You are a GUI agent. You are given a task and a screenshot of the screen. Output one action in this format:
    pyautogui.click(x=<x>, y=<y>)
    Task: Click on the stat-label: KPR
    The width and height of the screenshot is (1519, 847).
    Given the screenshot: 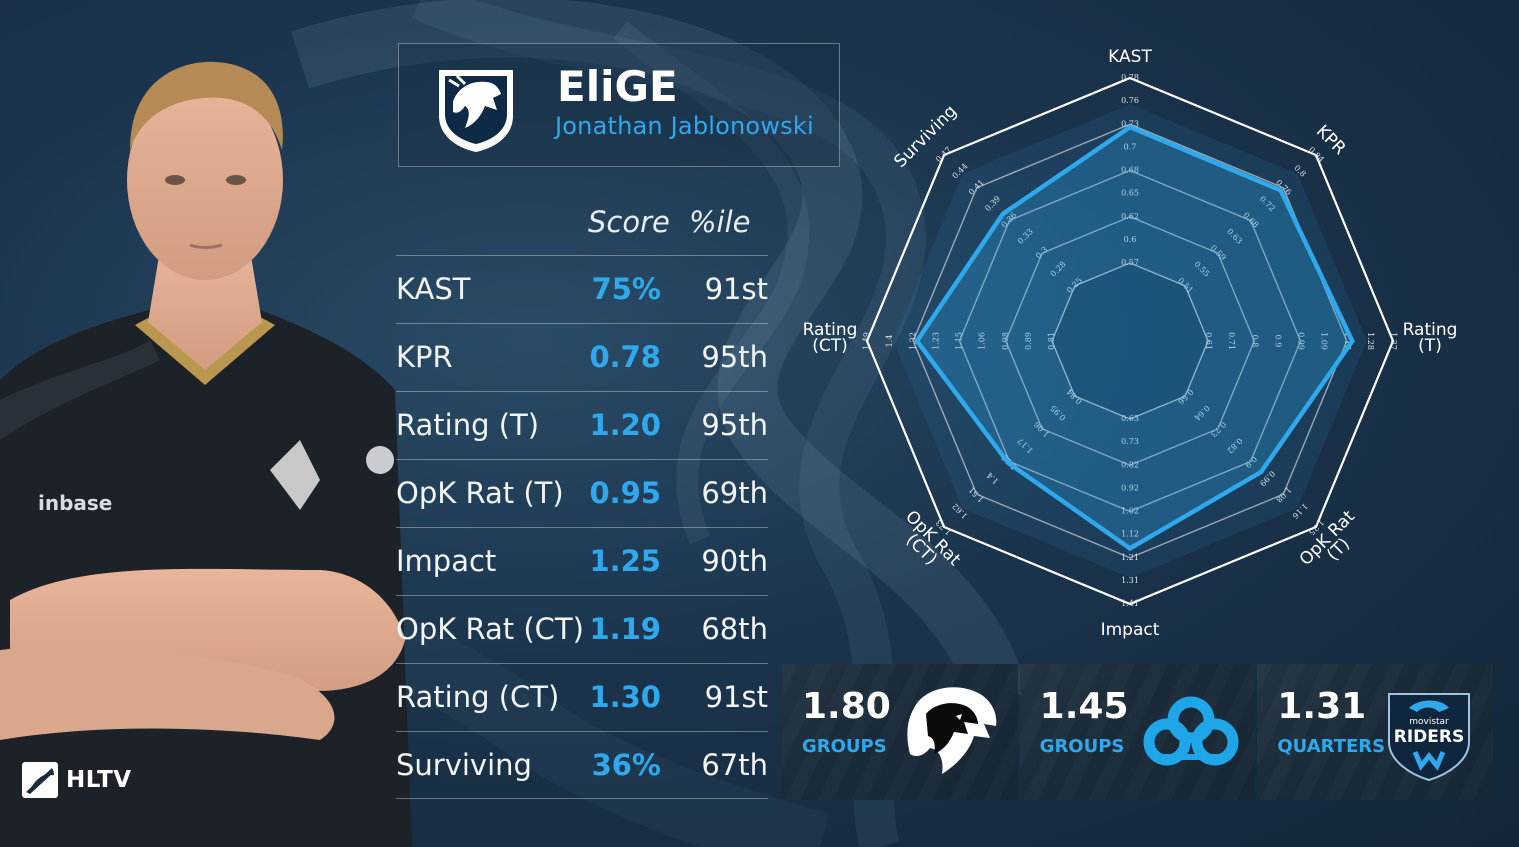 What is the action you would take?
    pyautogui.click(x=424, y=357)
    